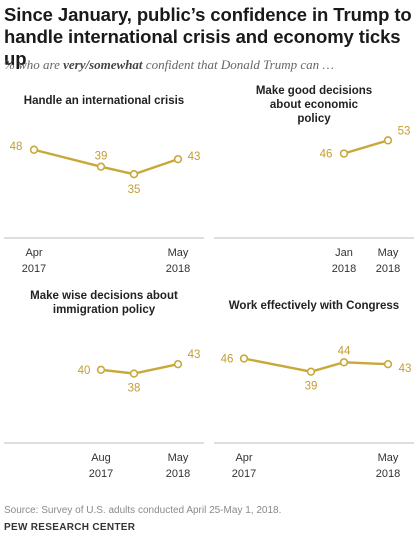 The width and height of the screenshot is (418, 548). What do you see at coordinates (134, 389) in the screenshot?
I see `data-label: 38` at bounding box center [134, 389].